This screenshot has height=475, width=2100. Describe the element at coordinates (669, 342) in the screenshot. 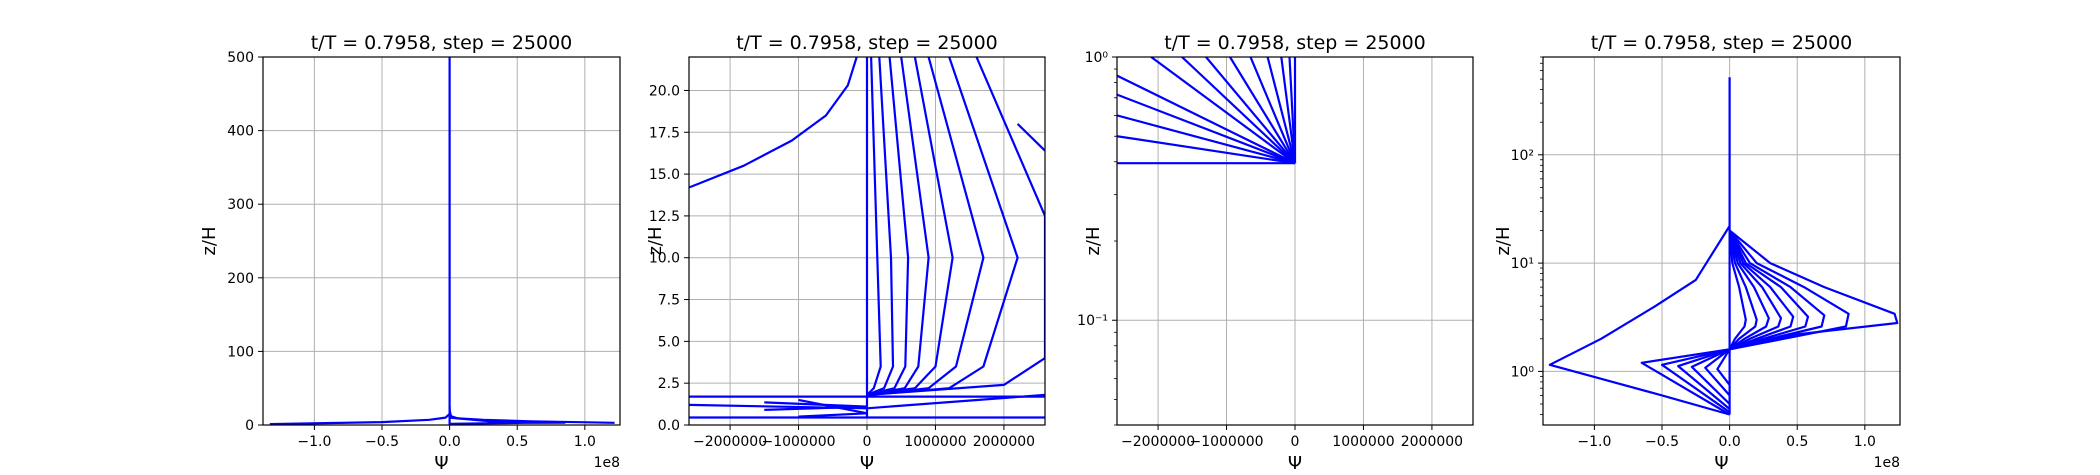

I see `y-tick-label: 5.0` at that location.